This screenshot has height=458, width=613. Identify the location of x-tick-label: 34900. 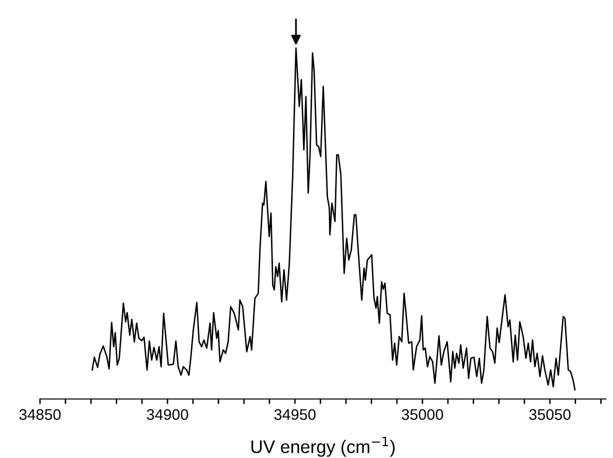
(167, 414).